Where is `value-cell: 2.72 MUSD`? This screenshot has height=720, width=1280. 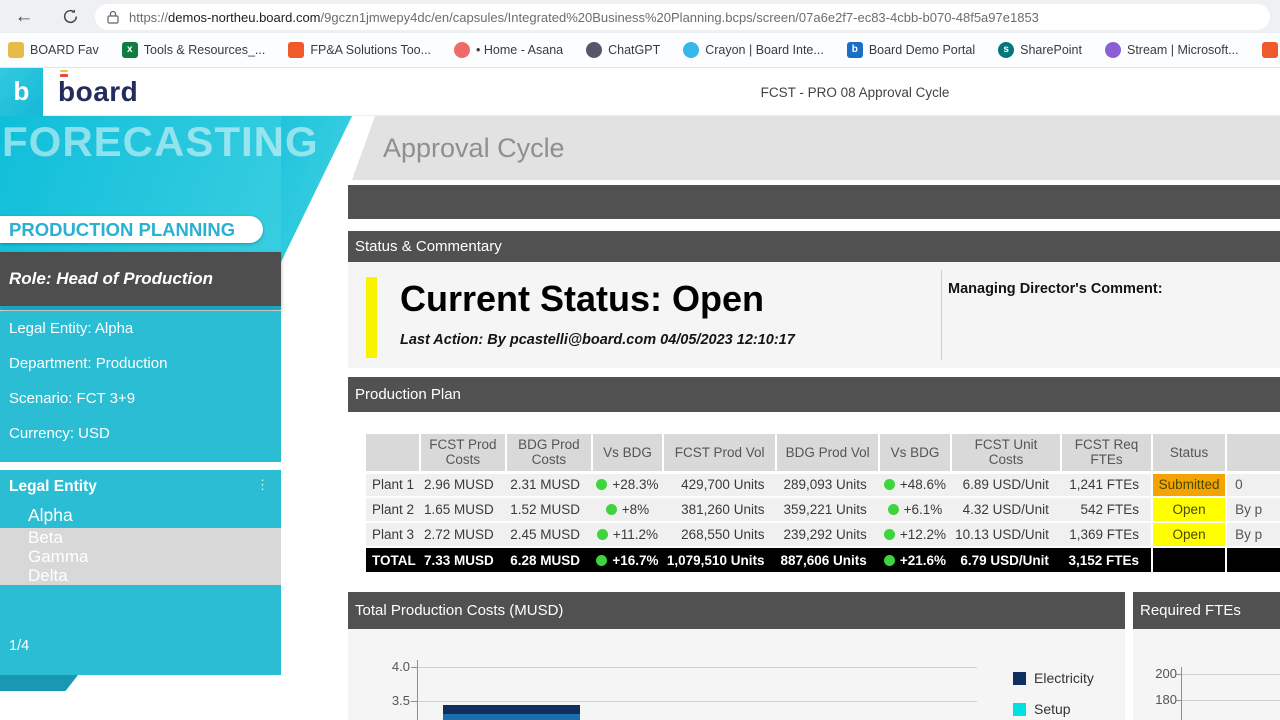
value-cell: 2.72 MUSD is located at coordinates (462, 535).